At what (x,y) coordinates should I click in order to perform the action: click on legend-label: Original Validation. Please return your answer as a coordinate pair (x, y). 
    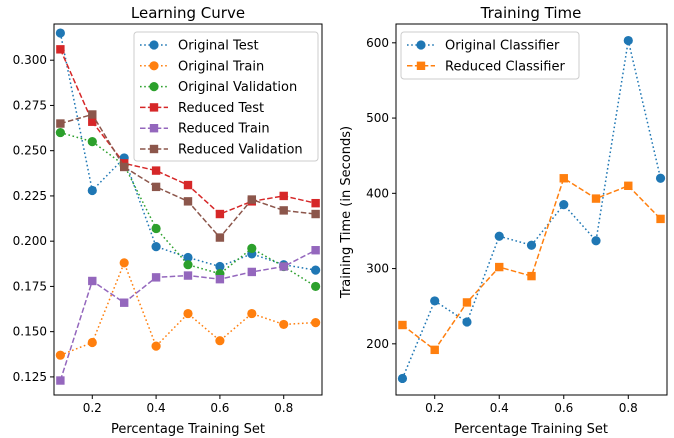
    Looking at the image, I should click on (237, 87).